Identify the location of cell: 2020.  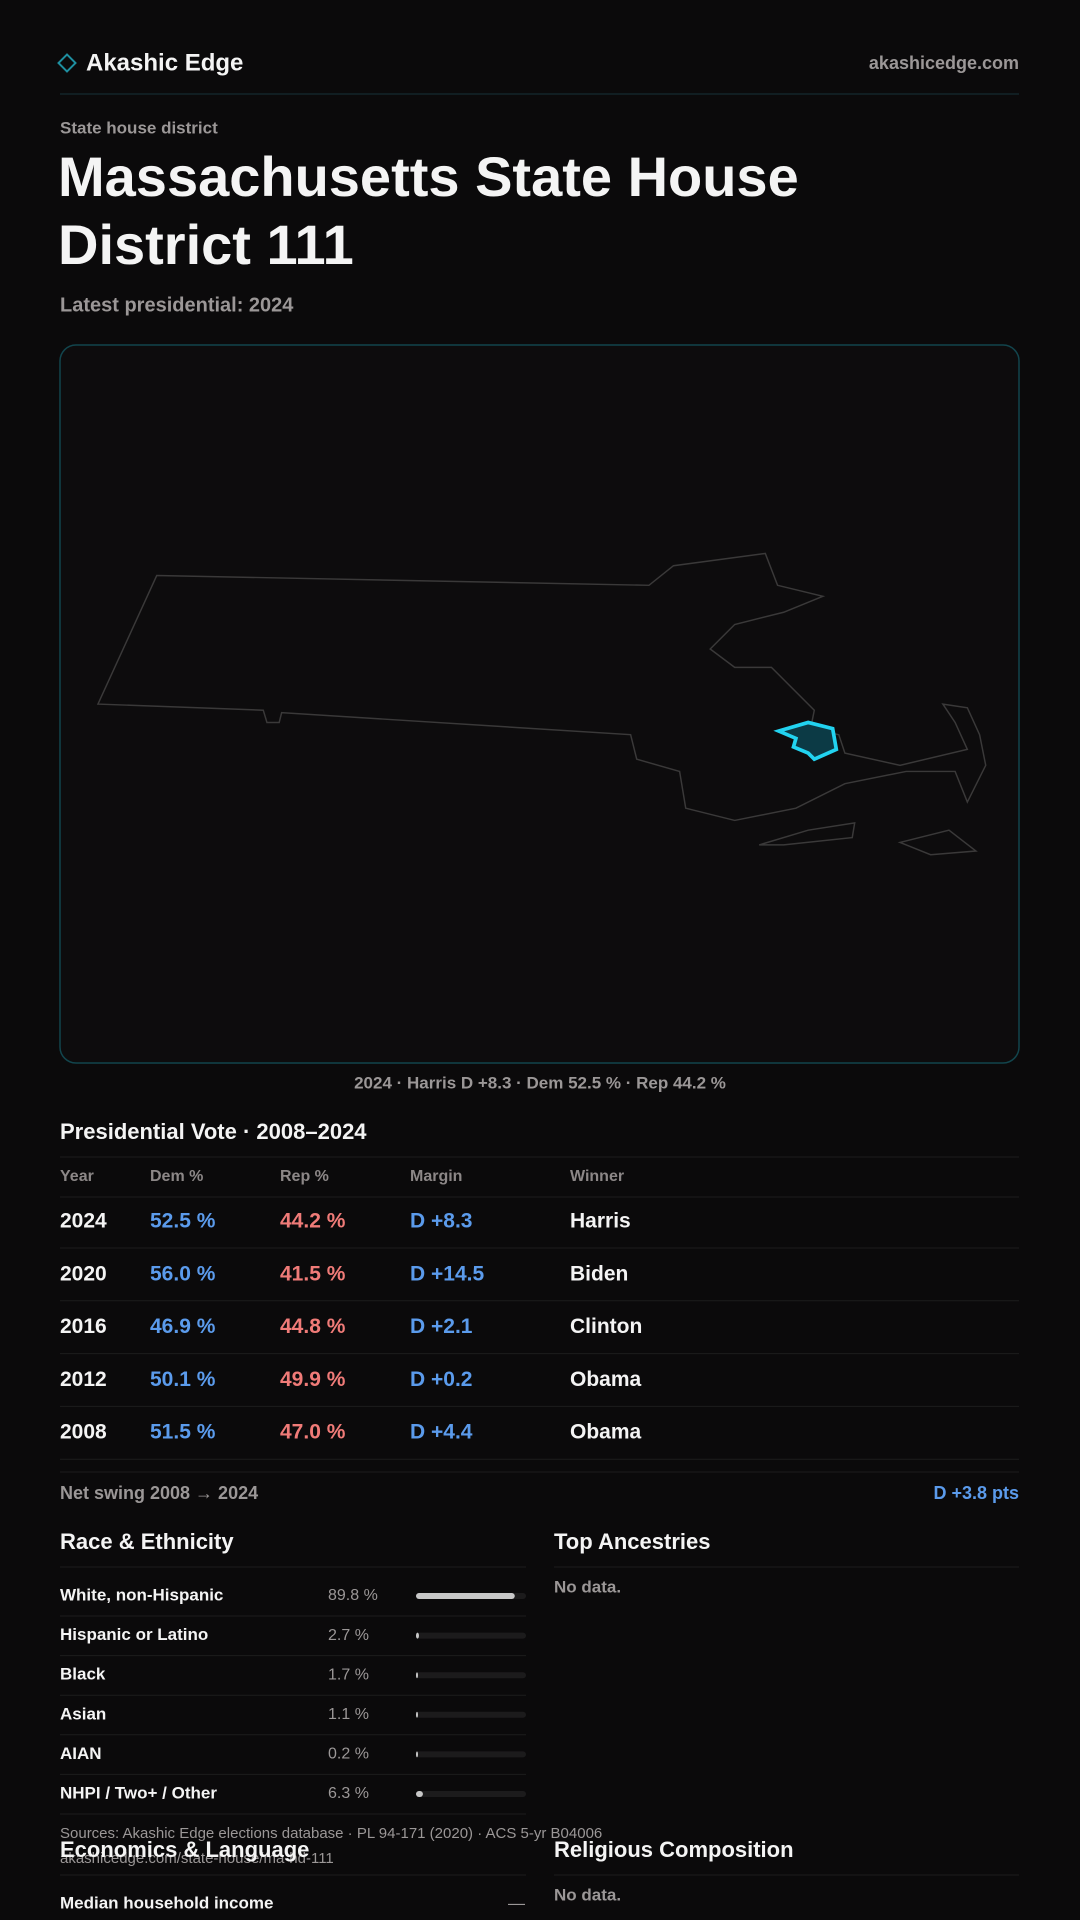
(83, 1273).